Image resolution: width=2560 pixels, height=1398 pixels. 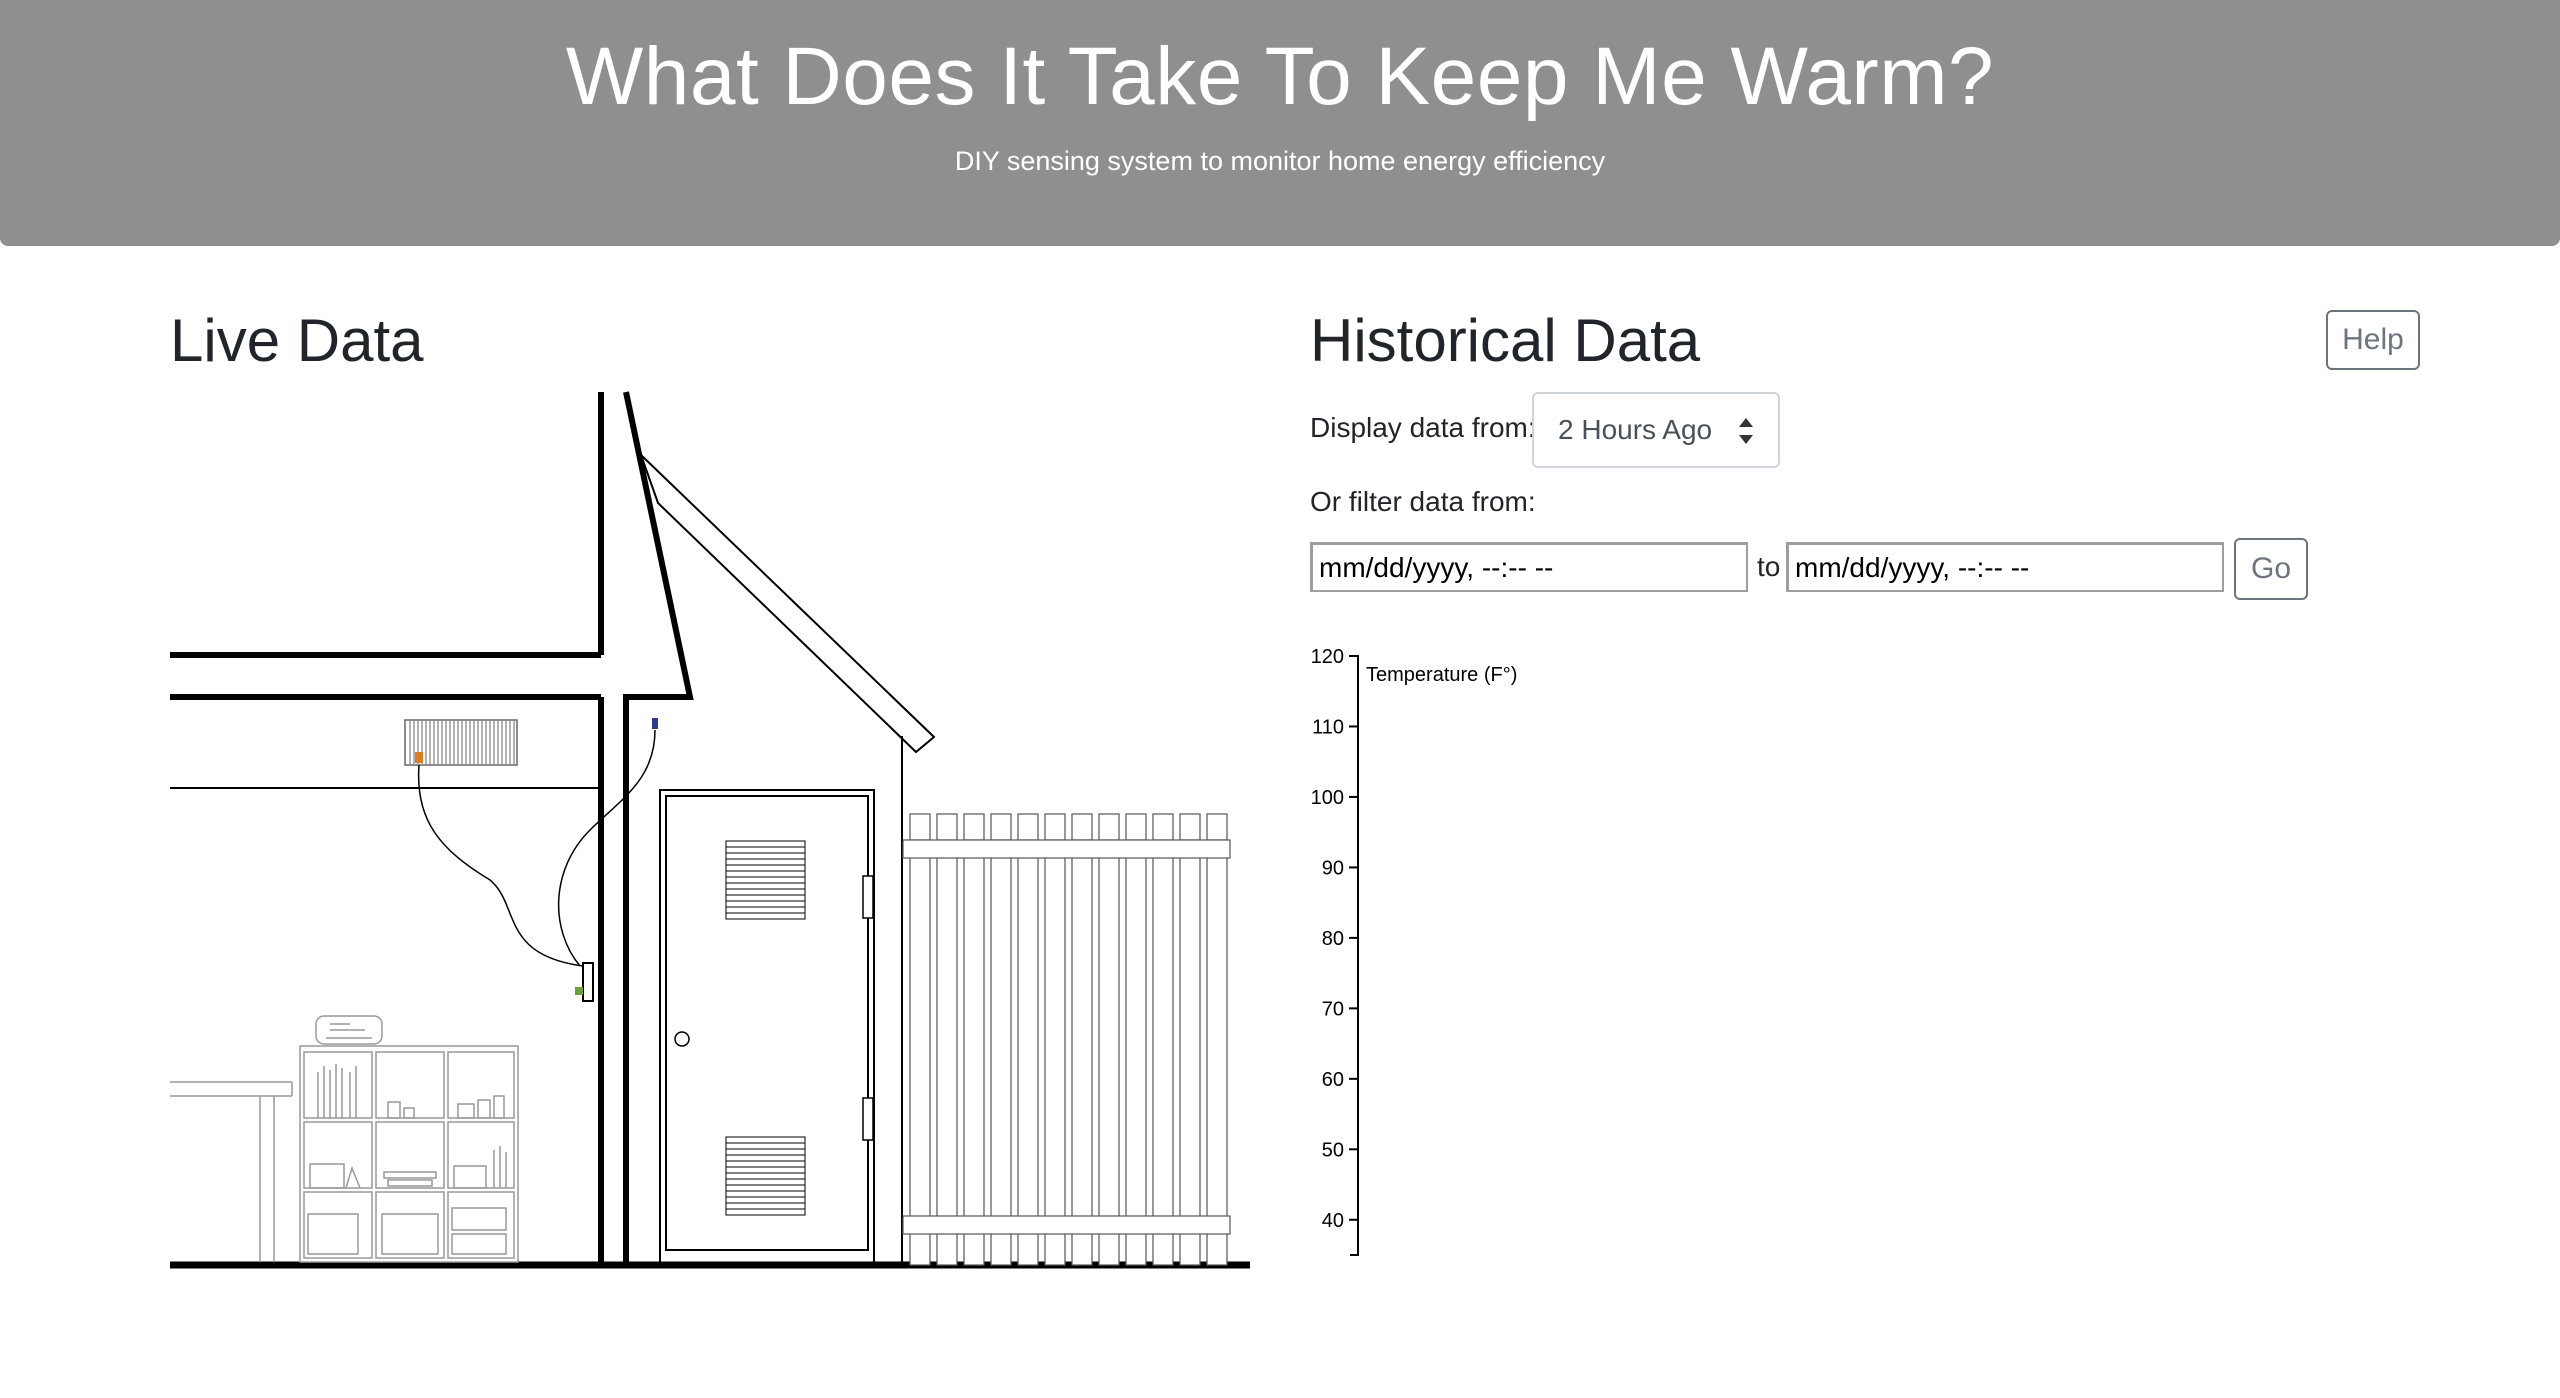 I want to click on time-range-select: 2 Hours Ago, so click(x=1656, y=430).